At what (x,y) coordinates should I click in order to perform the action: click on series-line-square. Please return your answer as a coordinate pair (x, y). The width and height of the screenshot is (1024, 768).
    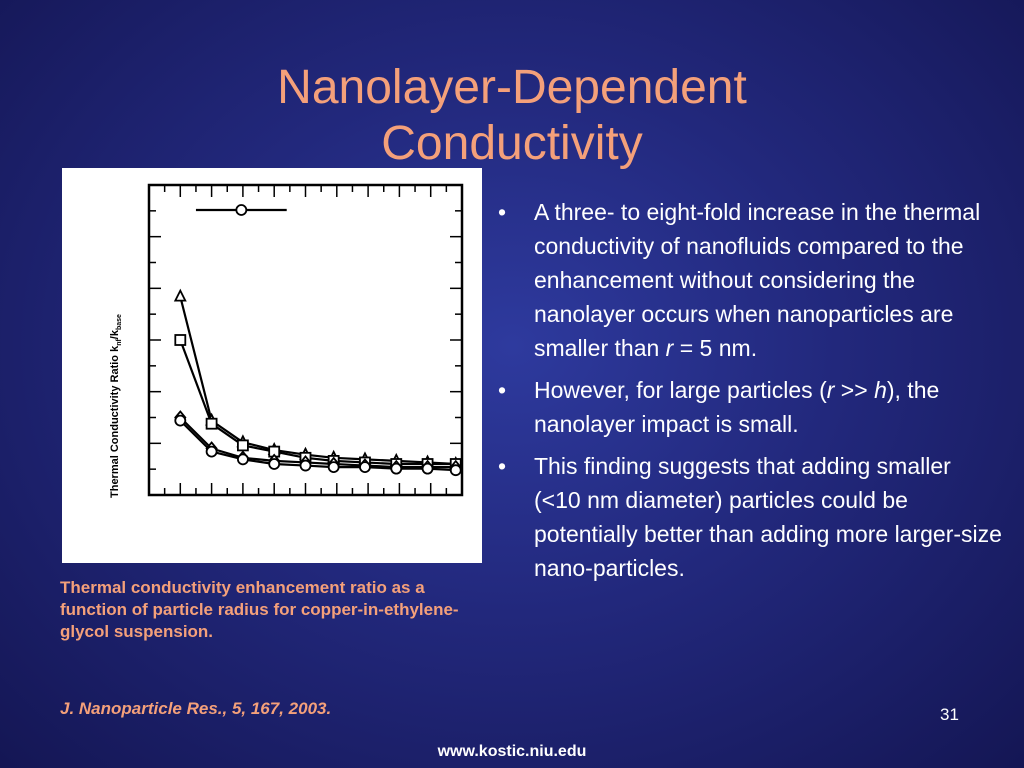
    Looking at the image, I should click on (317, 402).